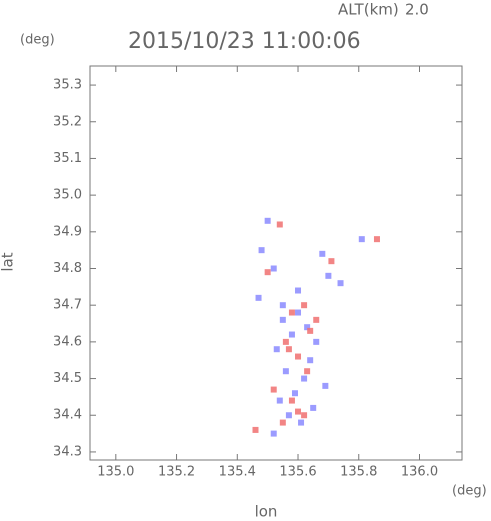 The image size is (491, 521). Describe the element at coordinates (37, 40) in the screenshot. I see `y-unit: (deg)` at that location.